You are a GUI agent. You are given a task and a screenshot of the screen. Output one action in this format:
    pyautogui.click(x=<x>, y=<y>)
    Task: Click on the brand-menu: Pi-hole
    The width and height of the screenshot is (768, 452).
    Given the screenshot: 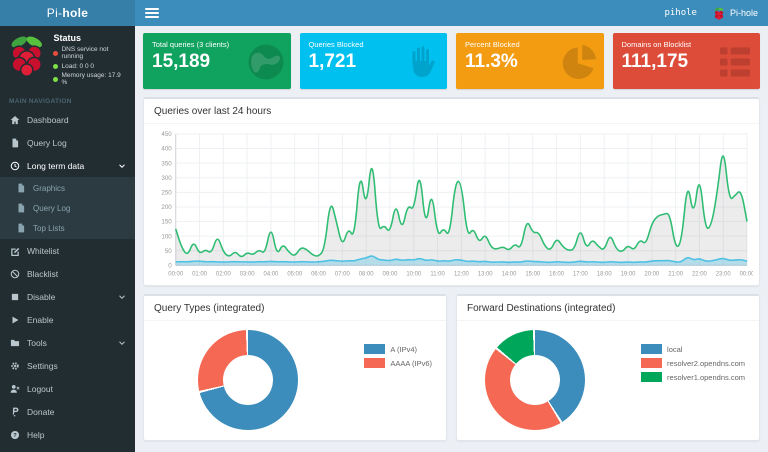 What is the action you would take?
    pyautogui.click(x=735, y=13)
    